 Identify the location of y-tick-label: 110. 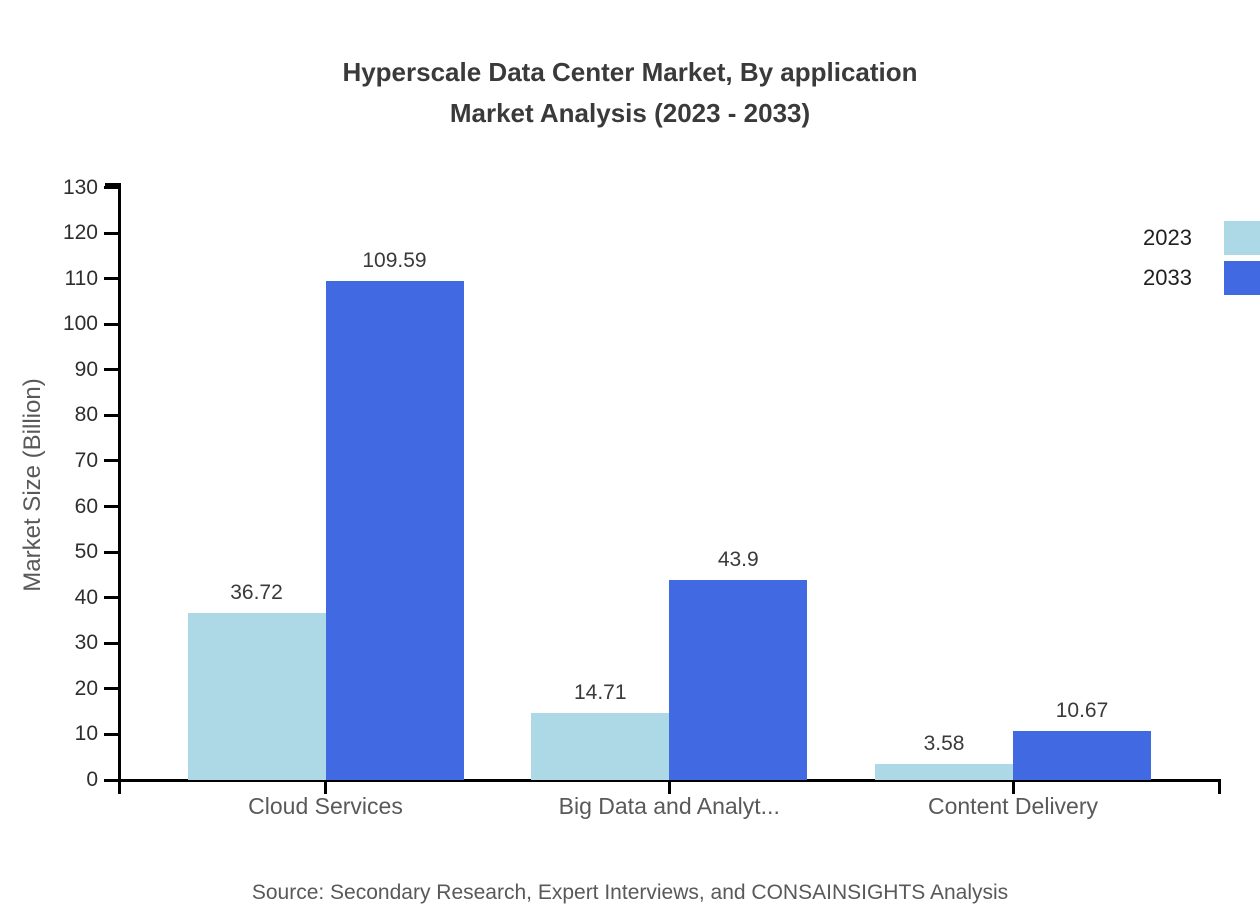
(81, 278).